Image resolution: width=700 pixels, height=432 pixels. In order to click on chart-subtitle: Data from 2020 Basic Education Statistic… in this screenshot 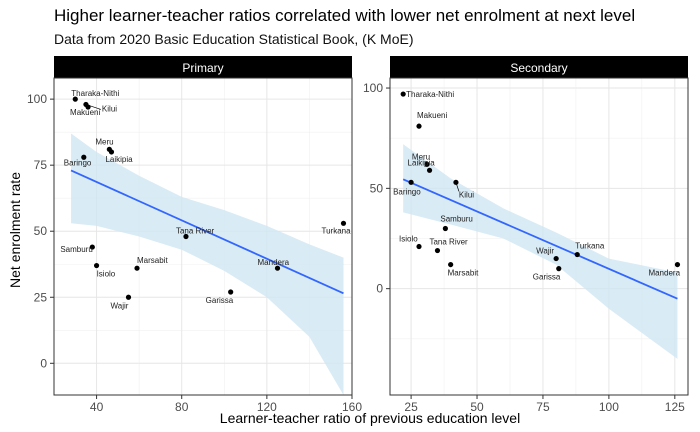, I will do `click(234, 39)`.